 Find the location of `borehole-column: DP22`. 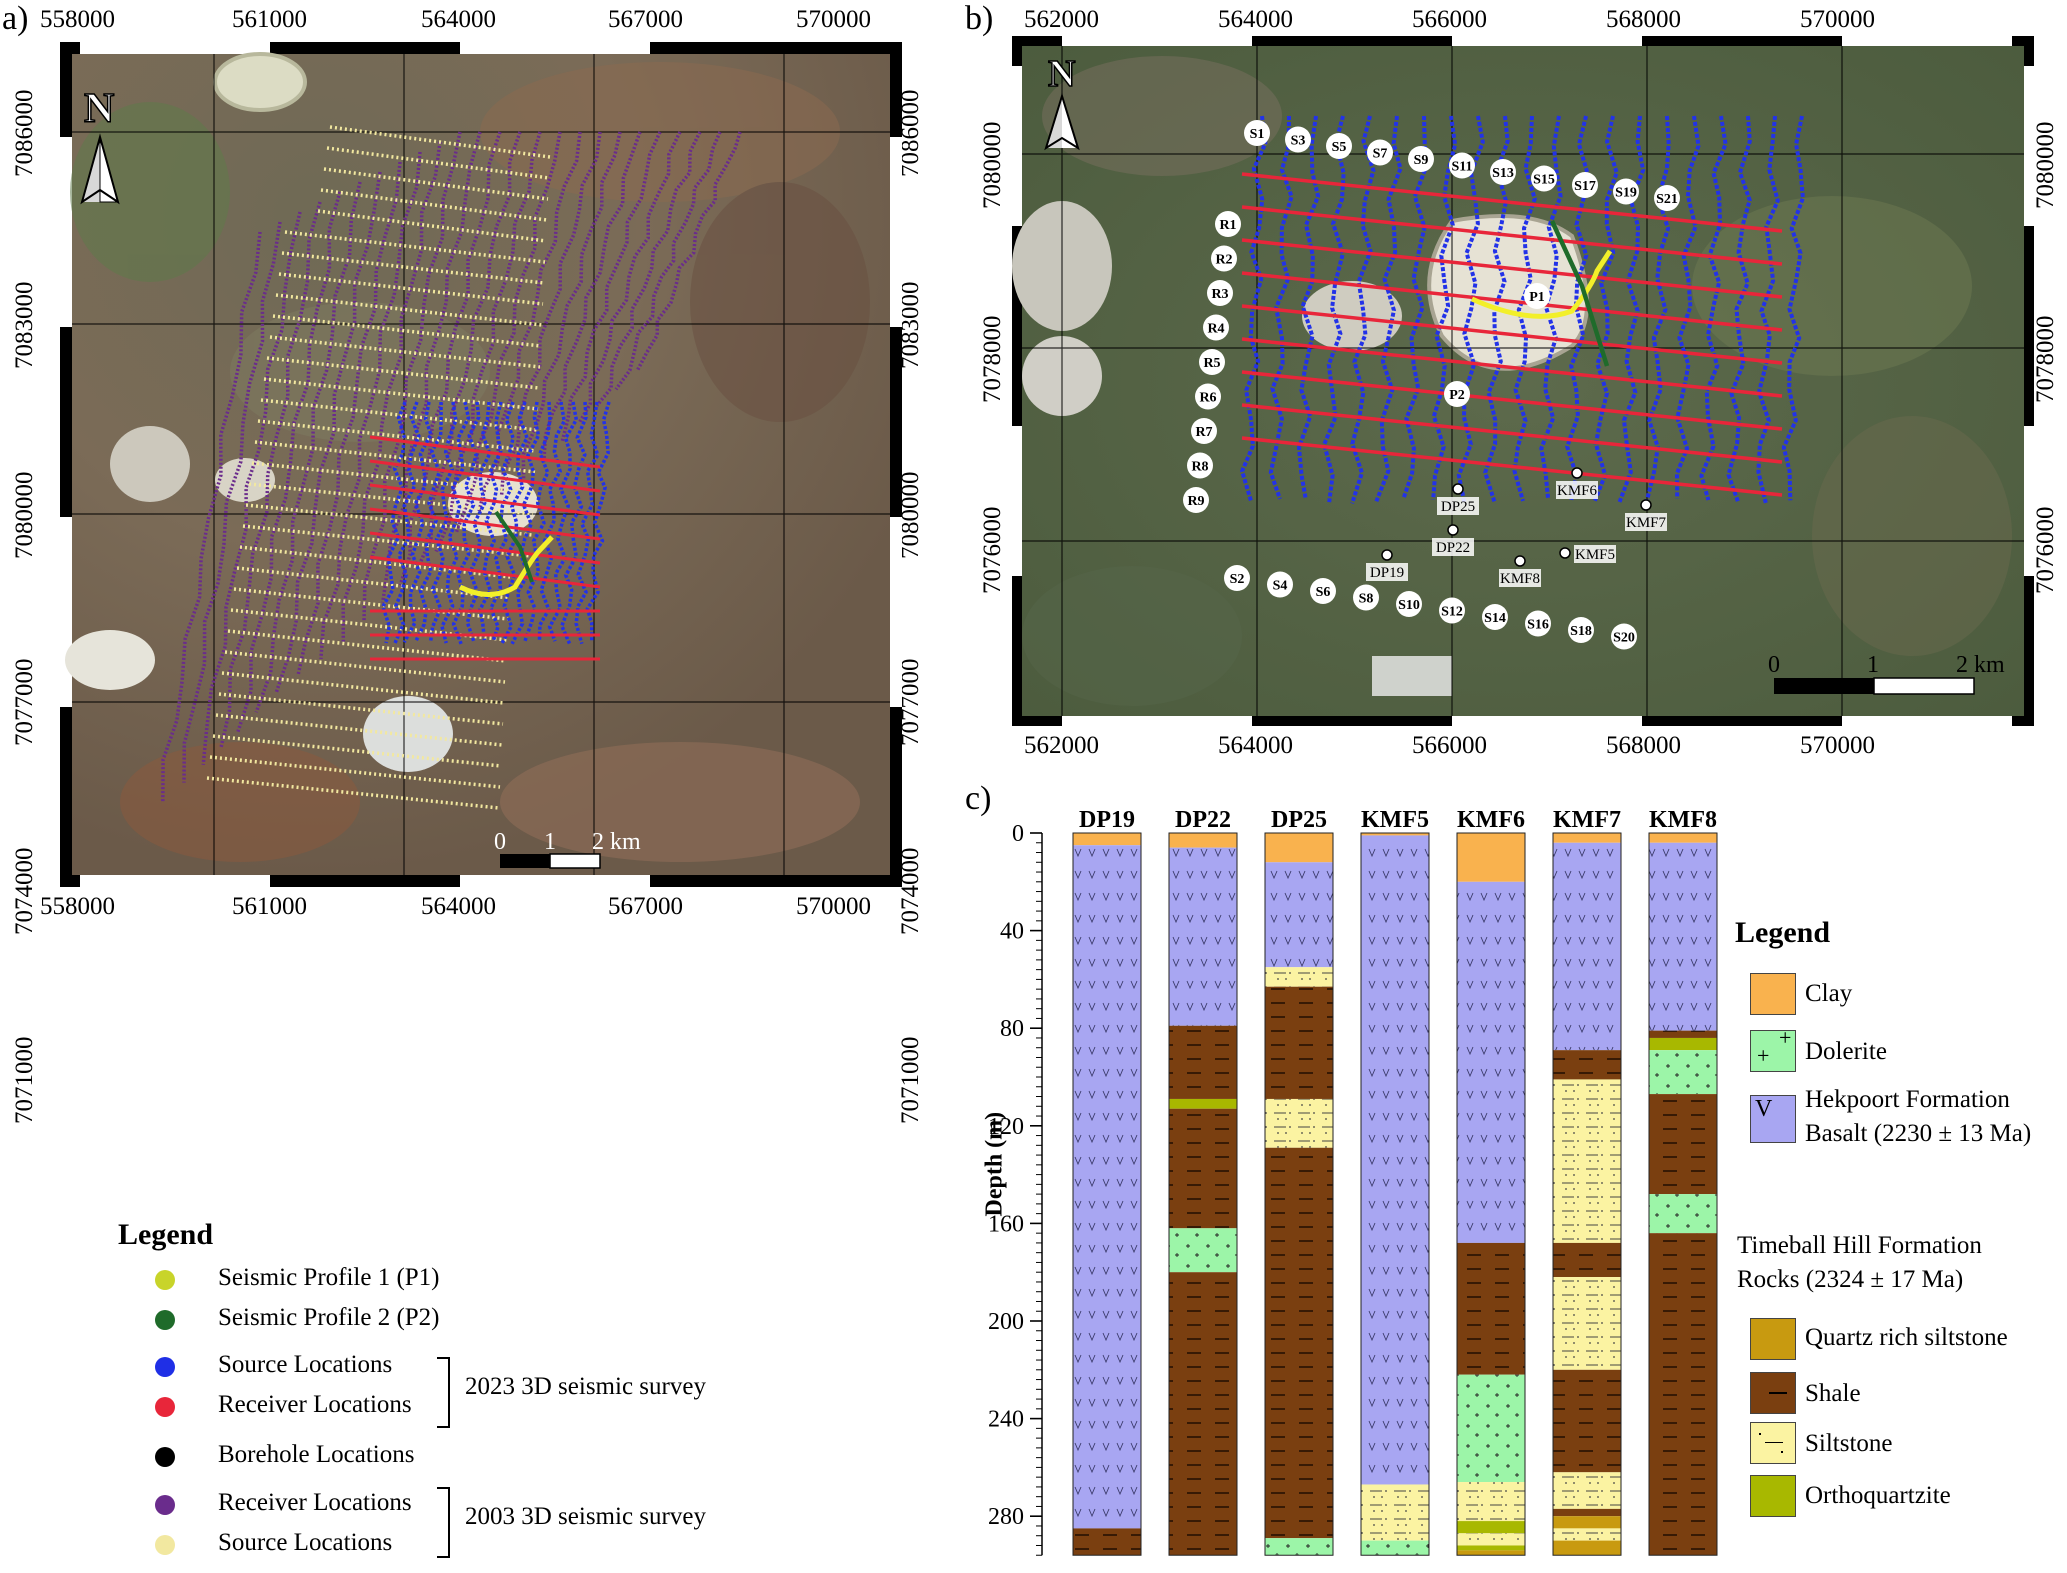

borehole-column: DP22 is located at coordinates (1203, 1181).